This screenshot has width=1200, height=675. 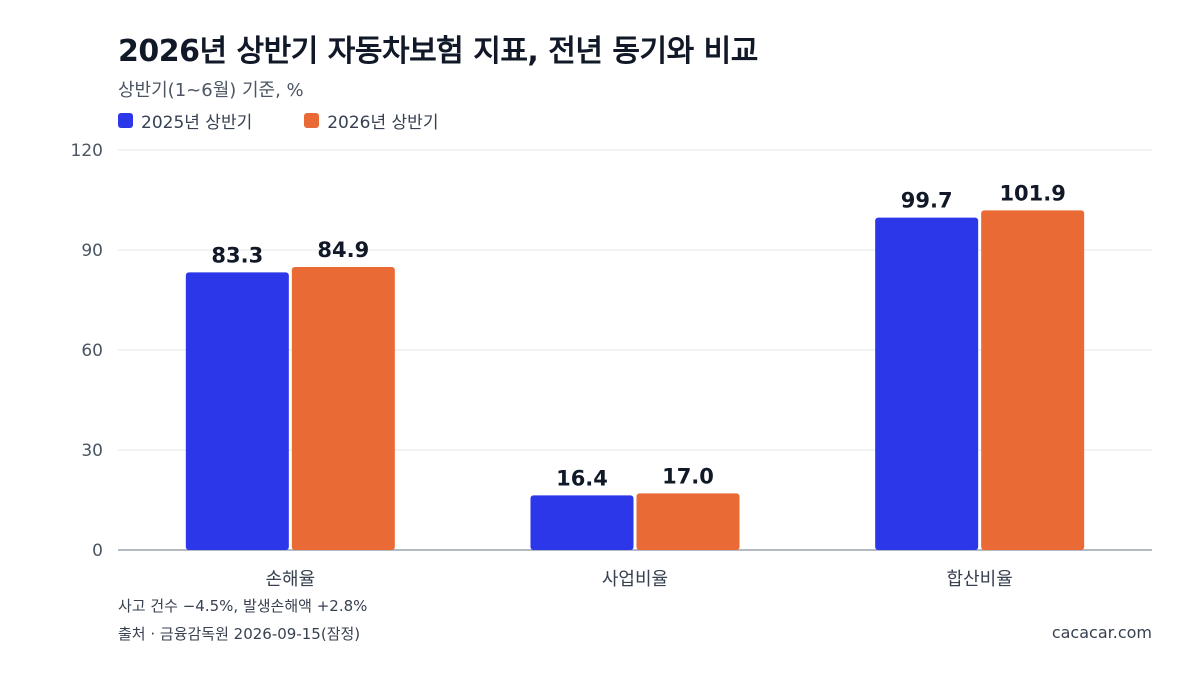 What do you see at coordinates (278, 120) in the screenshot?
I see `legend: 2025년 상반기 2026년 상반기` at bounding box center [278, 120].